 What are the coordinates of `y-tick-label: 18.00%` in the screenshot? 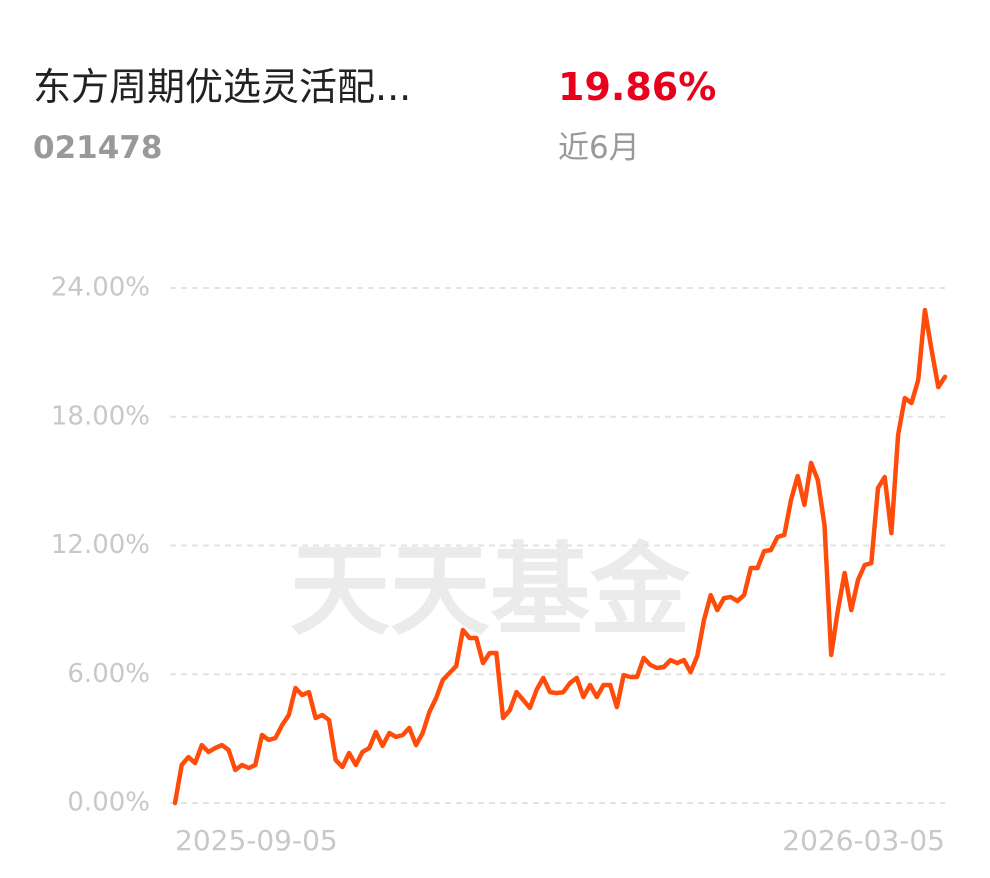 It's located at (100, 416).